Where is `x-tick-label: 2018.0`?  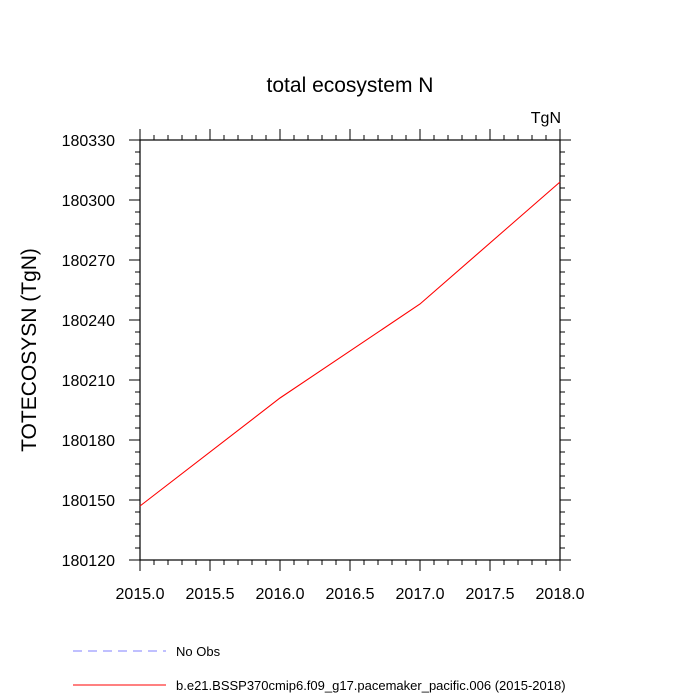 x-tick-label: 2018.0 is located at coordinates (560, 594).